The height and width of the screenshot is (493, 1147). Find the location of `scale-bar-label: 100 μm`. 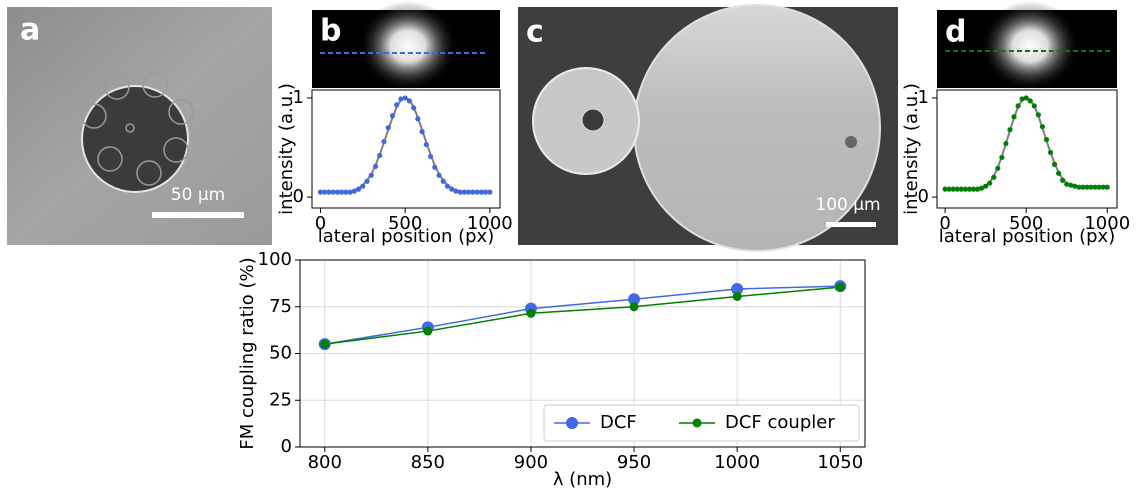

scale-bar-label: 100 μm is located at coordinates (847, 205).